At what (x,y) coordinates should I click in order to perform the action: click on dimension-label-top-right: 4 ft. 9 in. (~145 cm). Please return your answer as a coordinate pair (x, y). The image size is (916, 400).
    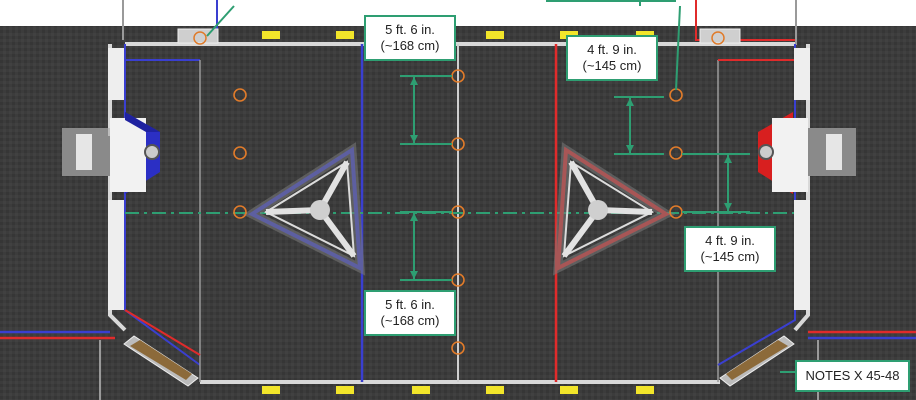
    Looking at the image, I should click on (612, 58).